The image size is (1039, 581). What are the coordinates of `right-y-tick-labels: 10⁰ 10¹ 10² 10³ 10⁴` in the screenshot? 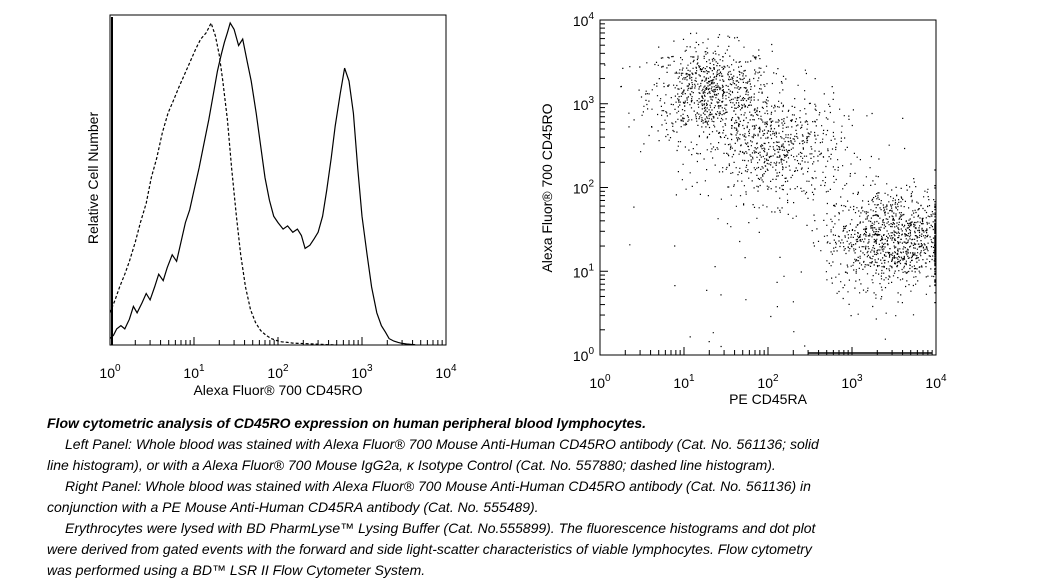 It's located at (584, 187).